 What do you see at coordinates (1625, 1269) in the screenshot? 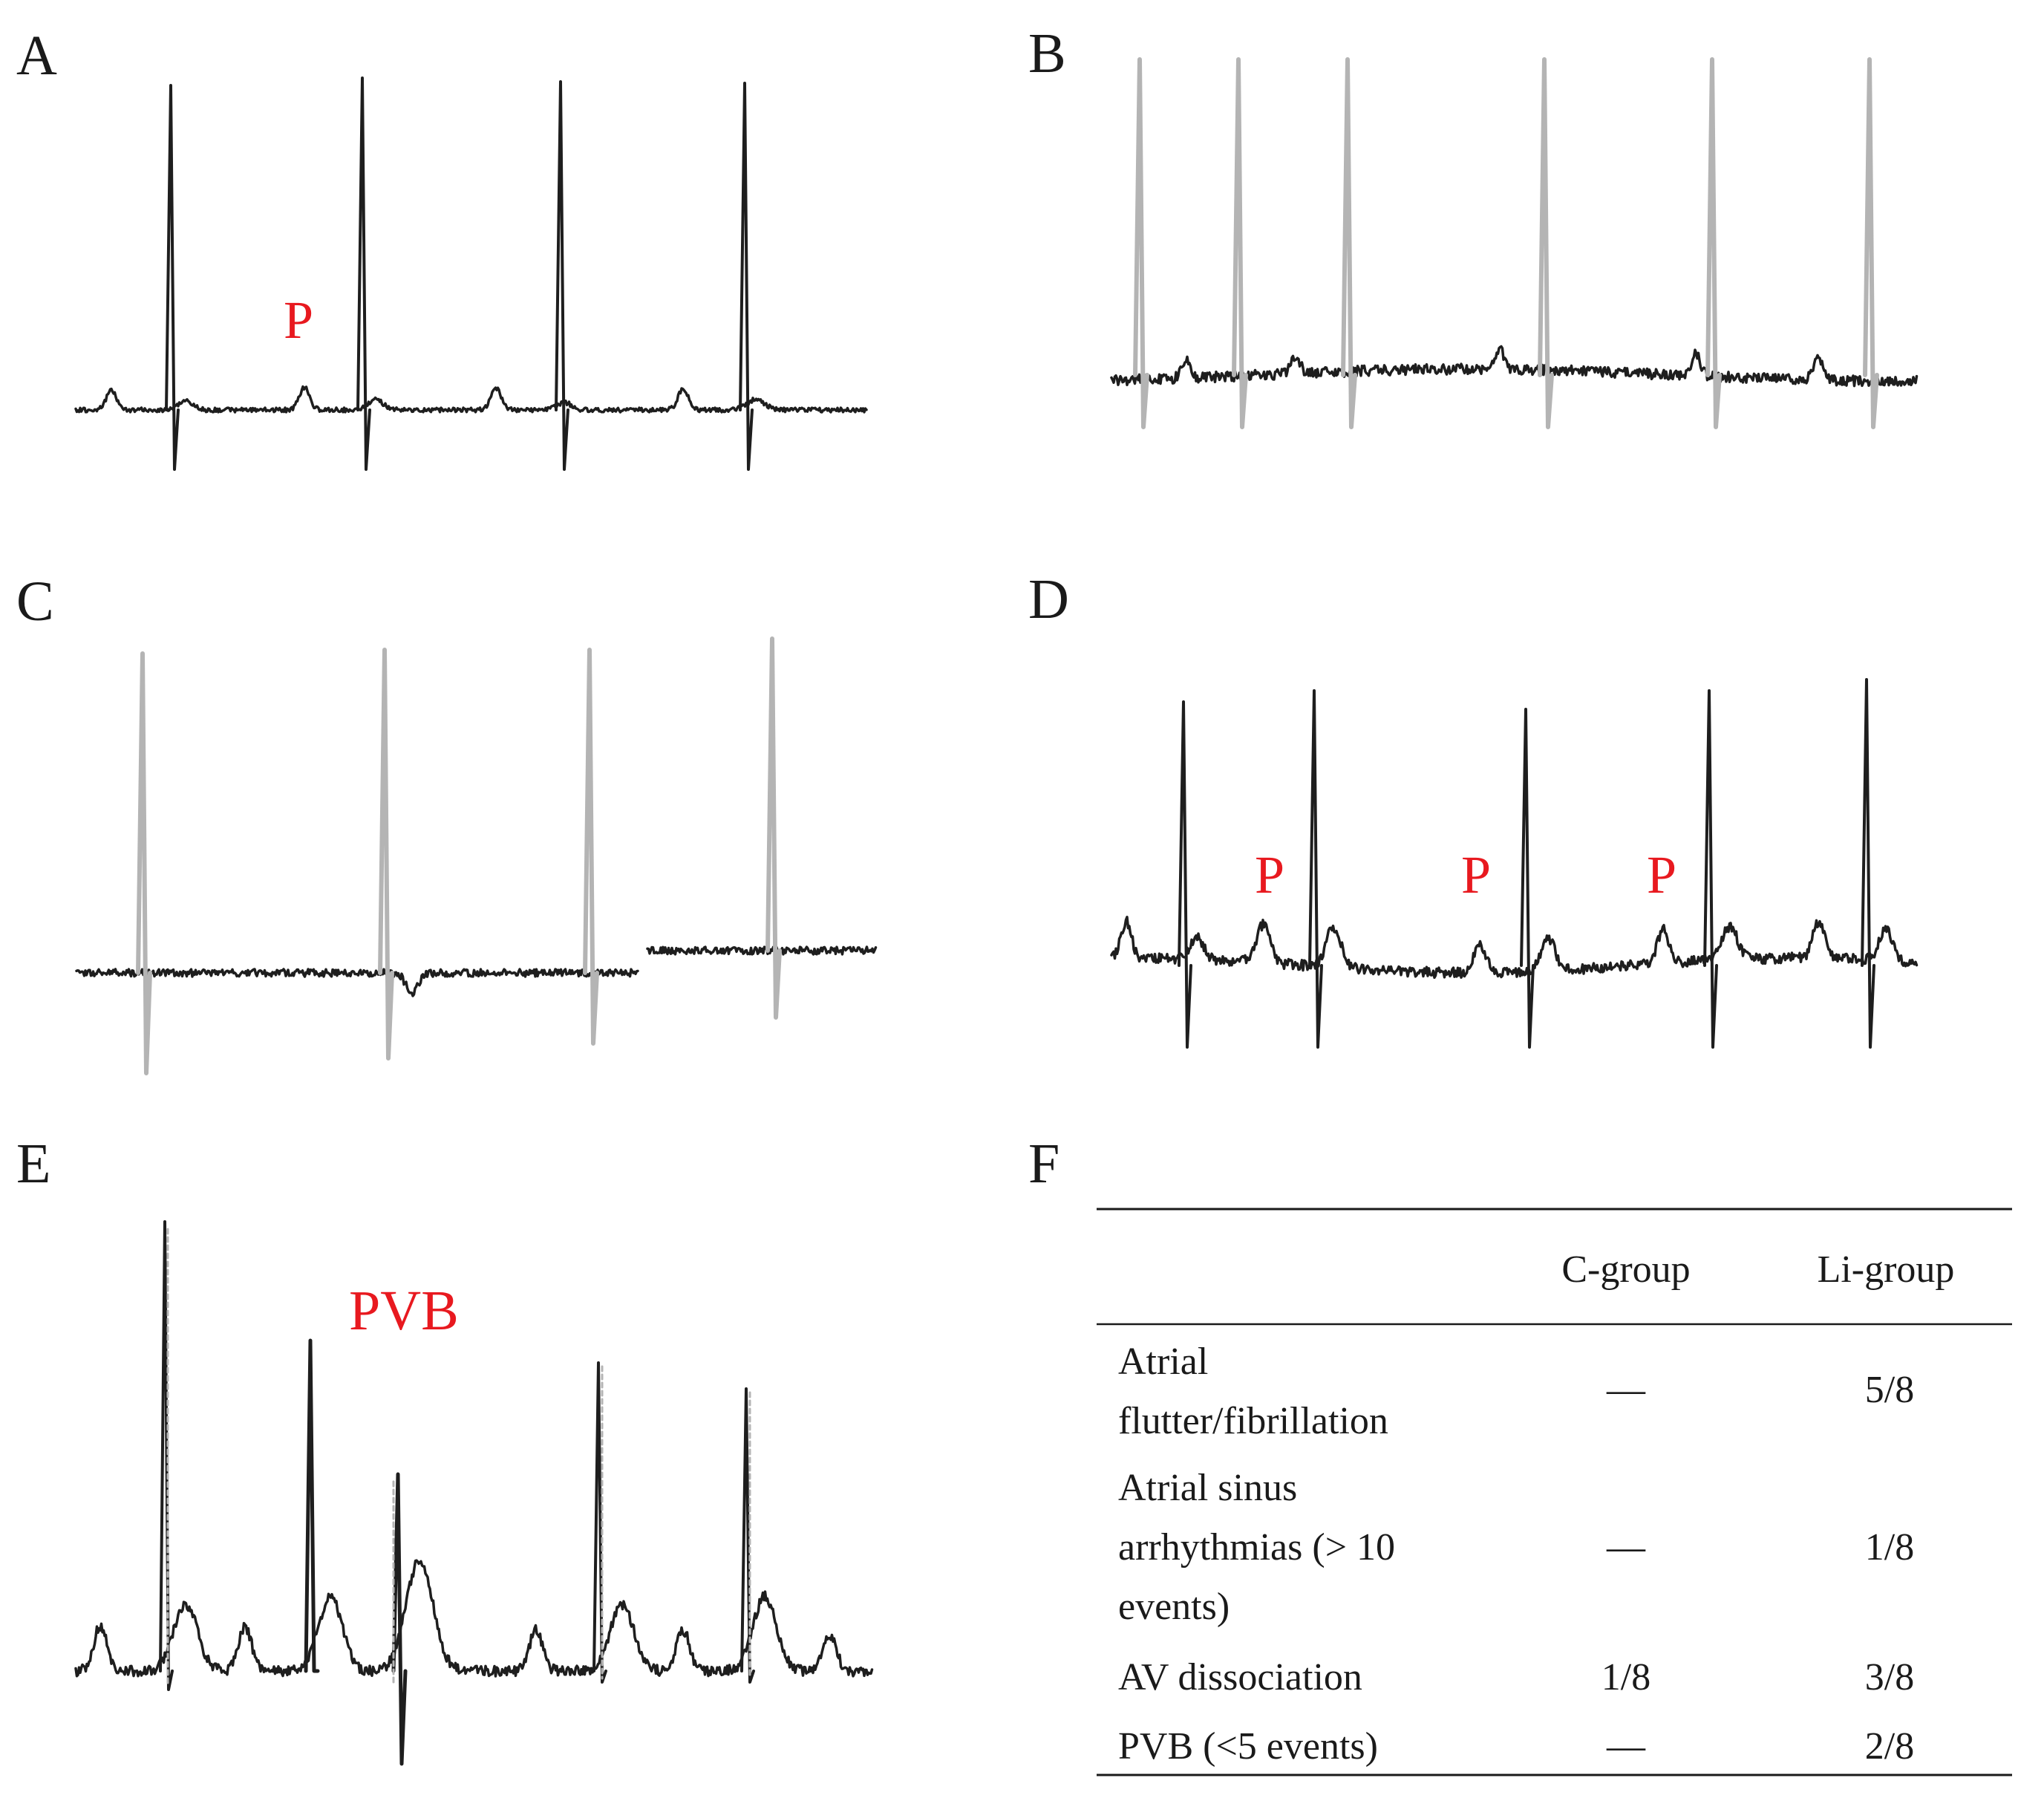
I see `table-header-c-group: C-group` at bounding box center [1625, 1269].